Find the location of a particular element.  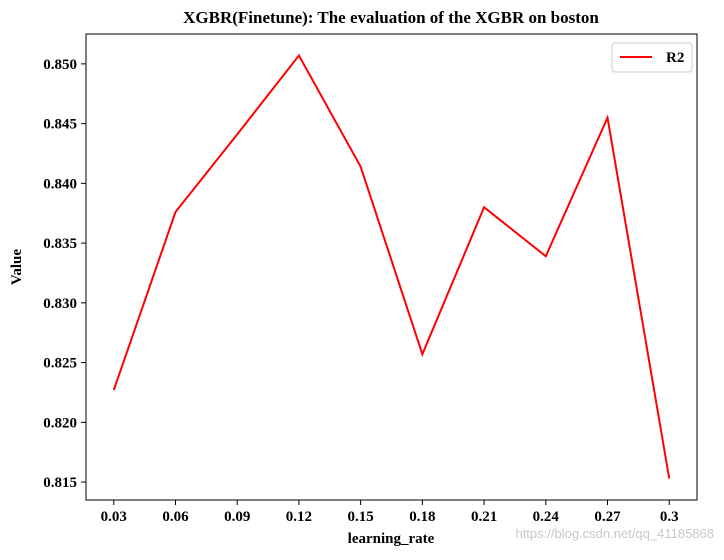

x-tick-label: 0.21 is located at coordinates (484, 517).